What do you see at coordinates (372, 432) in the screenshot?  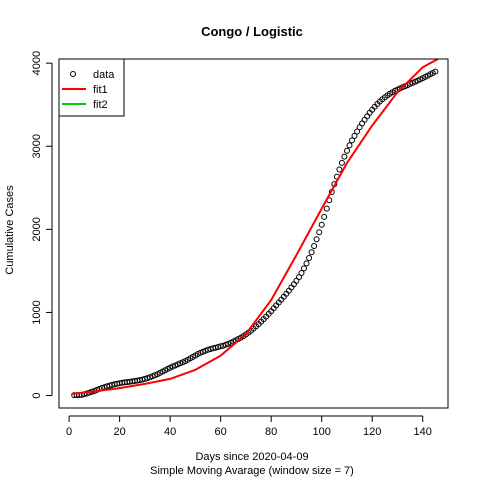 I see `x-tick-label-6: 120` at bounding box center [372, 432].